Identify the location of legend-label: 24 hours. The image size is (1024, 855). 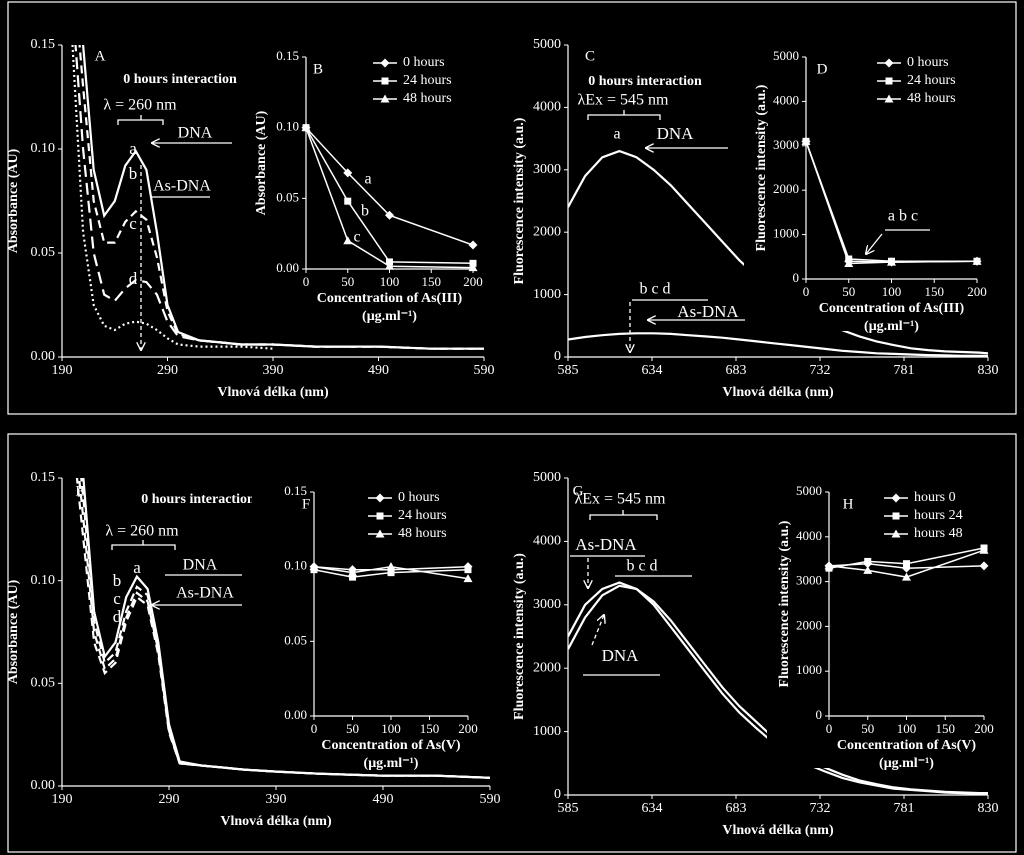
(931, 80).